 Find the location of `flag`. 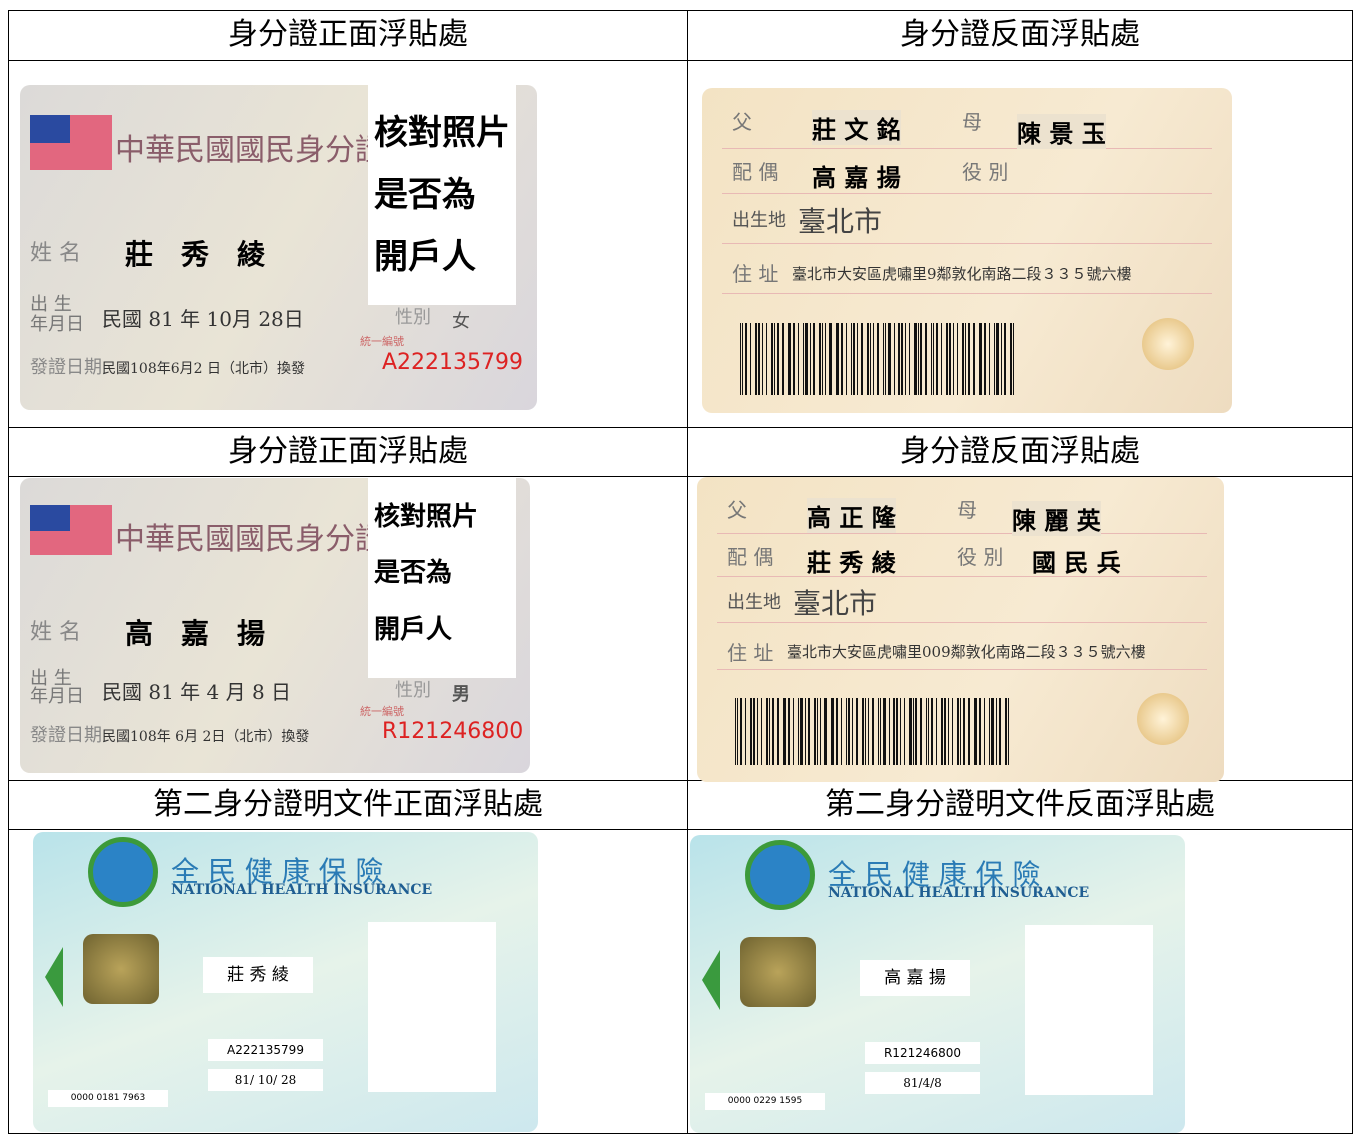

flag is located at coordinates (71, 142).